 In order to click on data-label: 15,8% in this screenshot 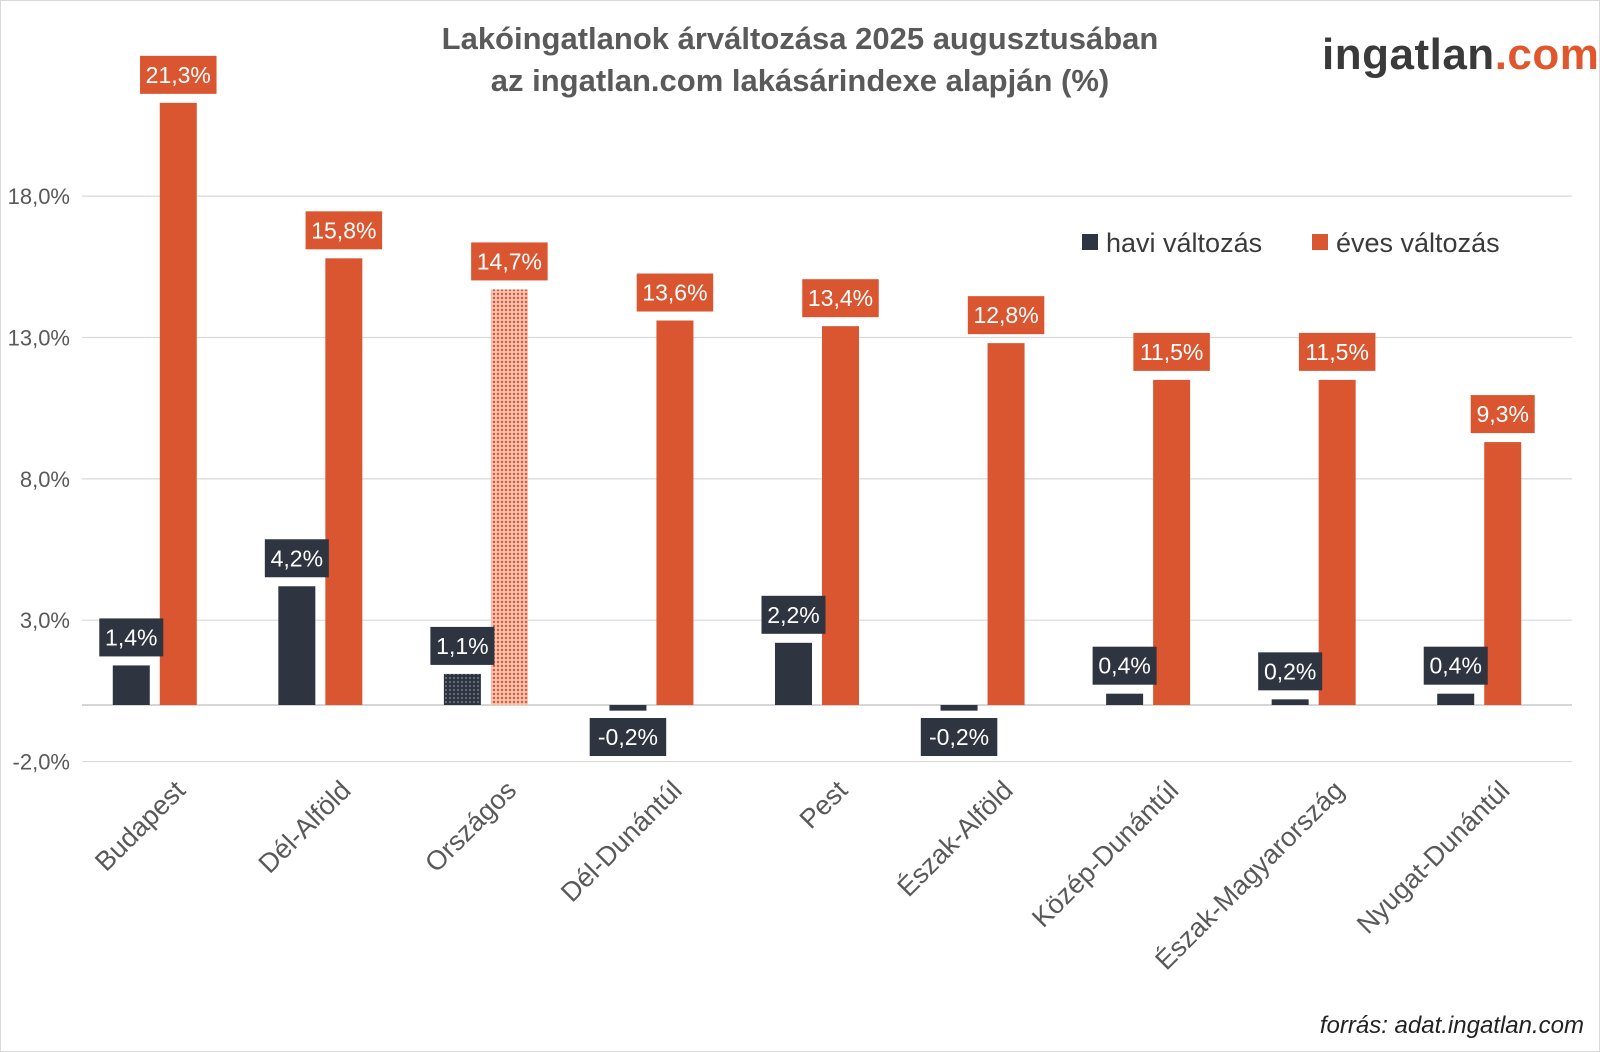, I will do `click(344, 230)`.